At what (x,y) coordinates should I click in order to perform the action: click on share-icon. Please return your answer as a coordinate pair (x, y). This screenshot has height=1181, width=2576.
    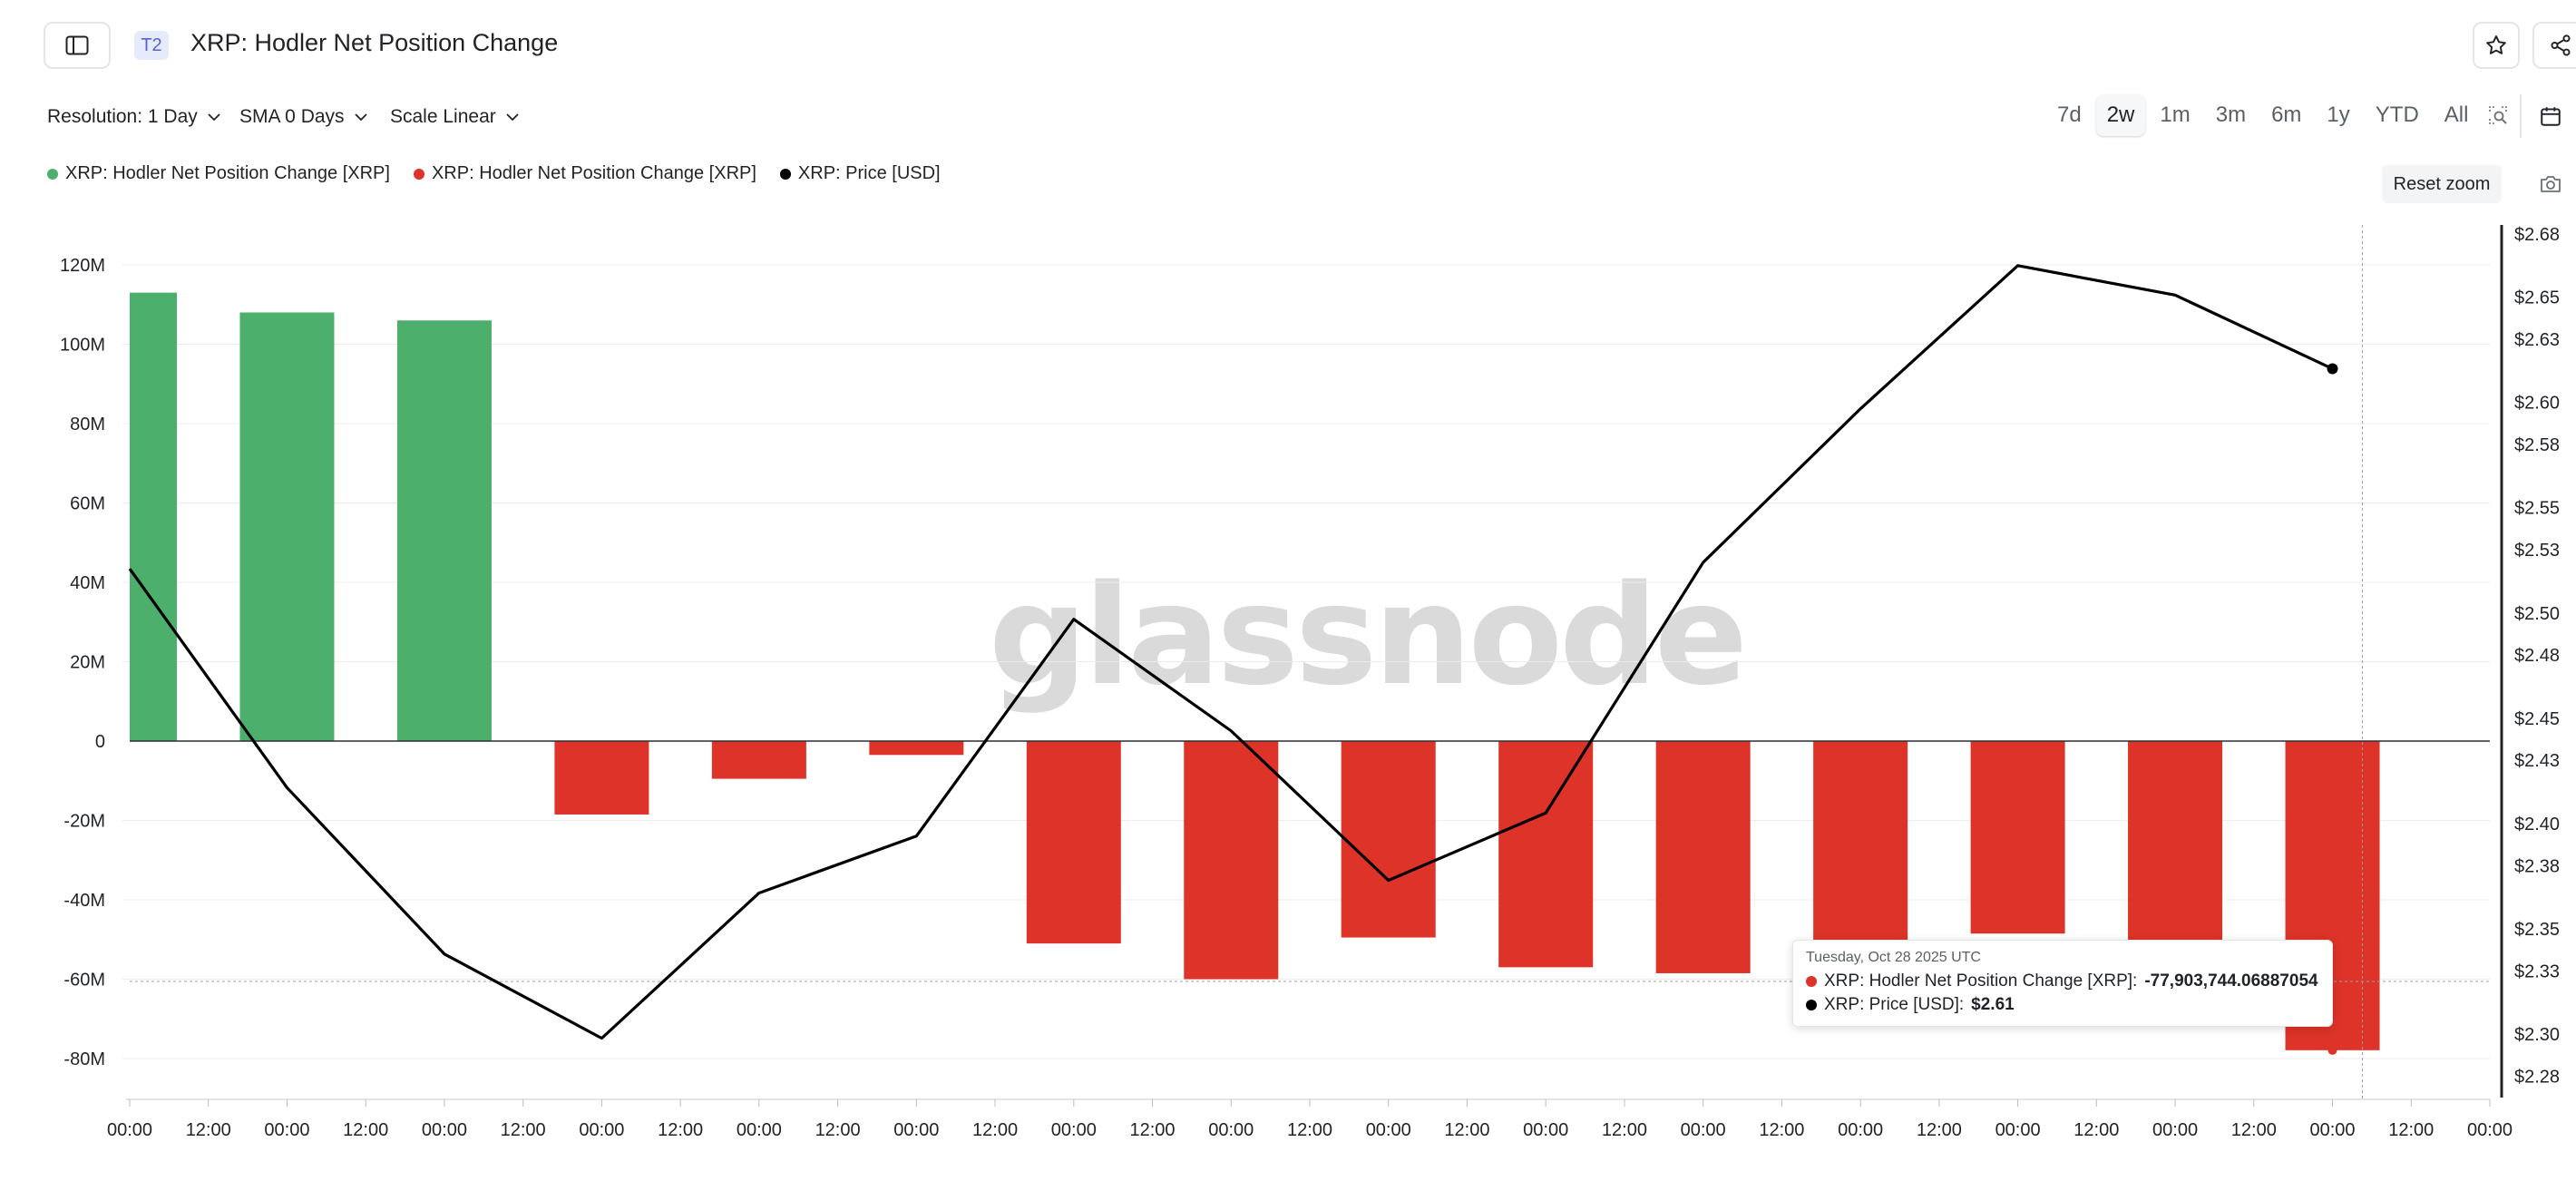
    Looking at the image, I should click on (2561, 45).